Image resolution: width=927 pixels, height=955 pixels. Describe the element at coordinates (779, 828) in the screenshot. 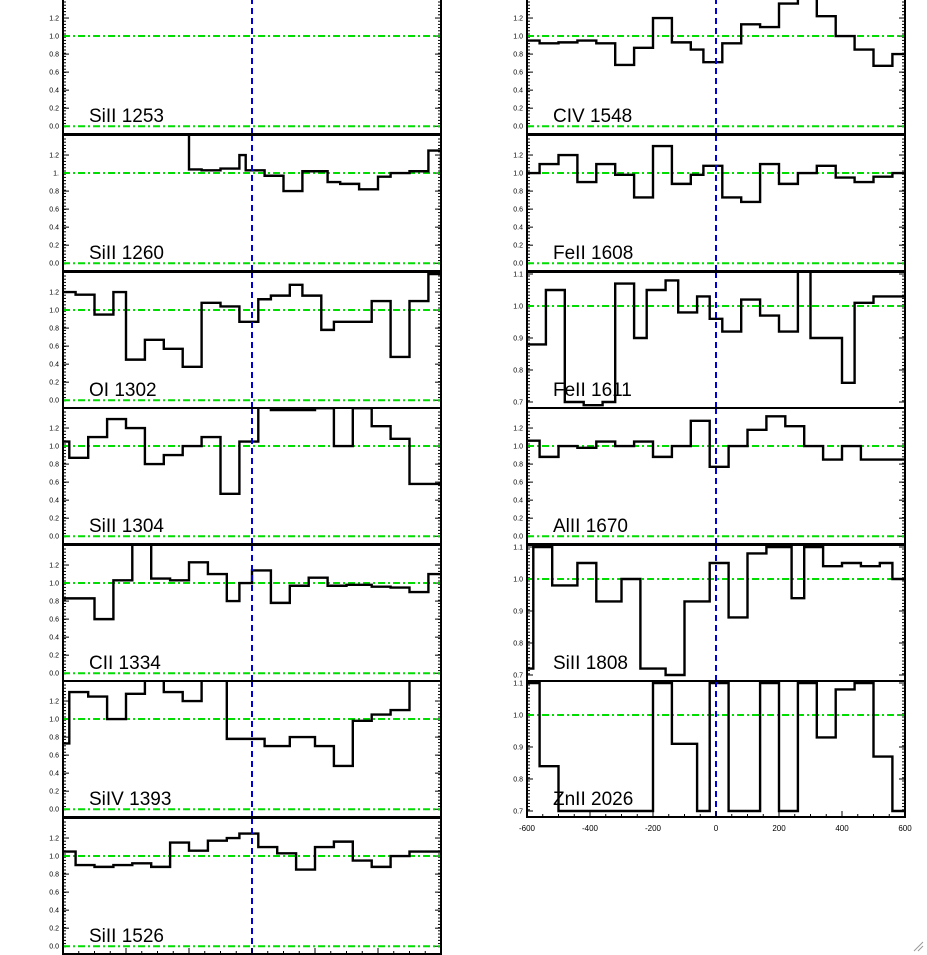

I see `x-tick-label: 200` at that location.